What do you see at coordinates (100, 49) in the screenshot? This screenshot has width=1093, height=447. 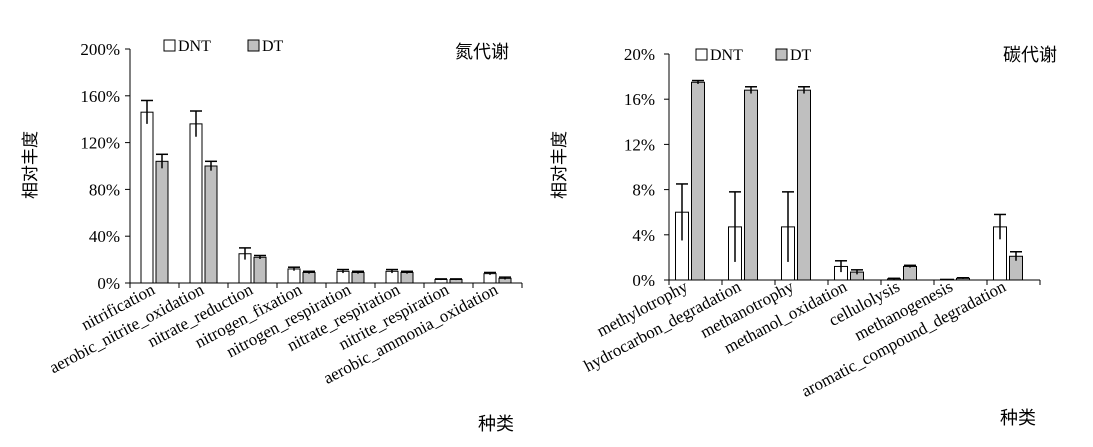 I see `y-tick-label: 200%` at bounding box center [100, 49].